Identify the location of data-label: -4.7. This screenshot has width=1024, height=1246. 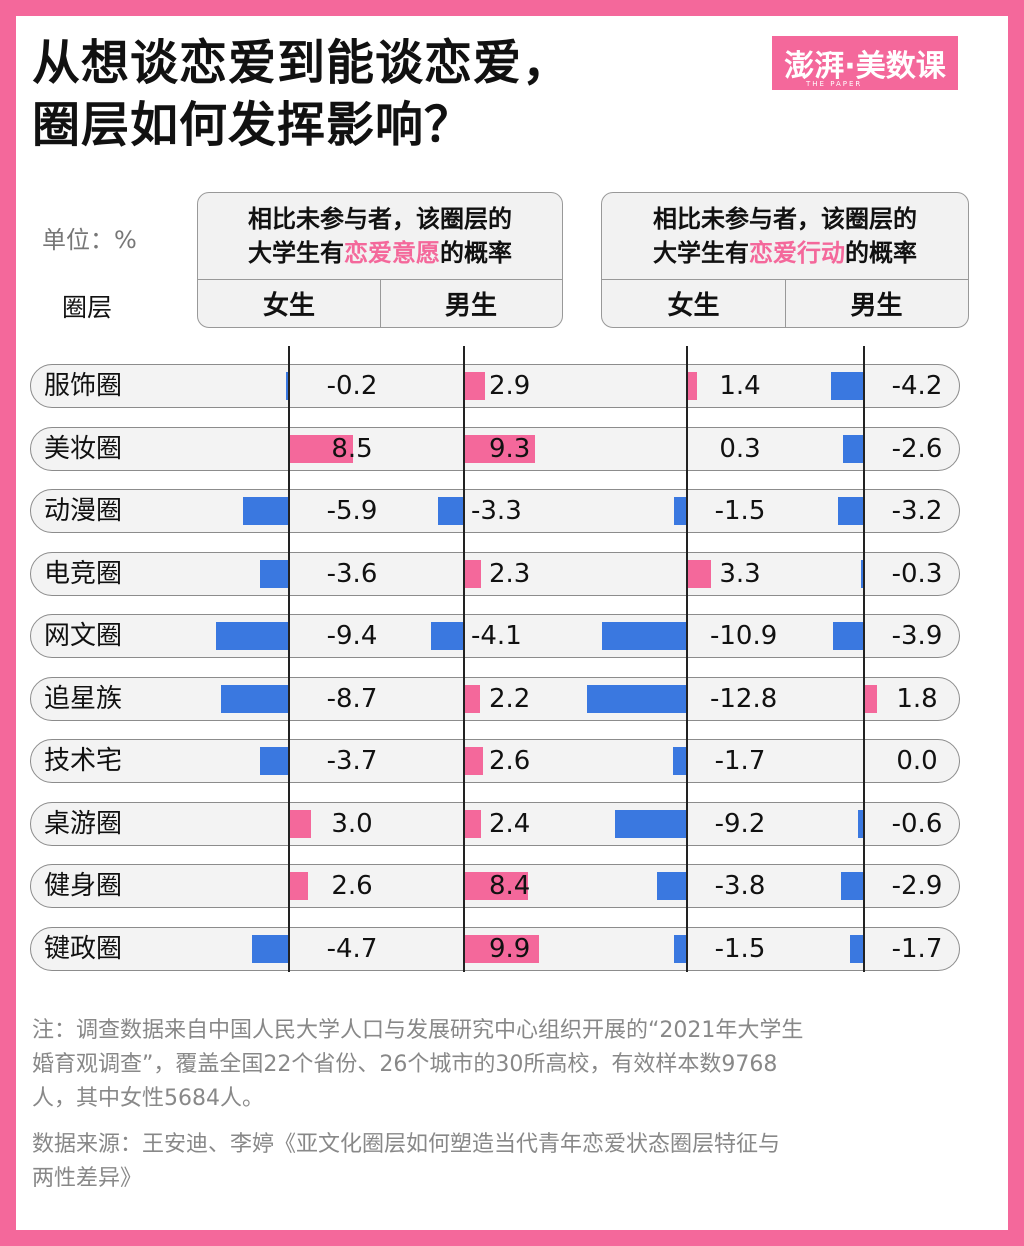
(352, 948).